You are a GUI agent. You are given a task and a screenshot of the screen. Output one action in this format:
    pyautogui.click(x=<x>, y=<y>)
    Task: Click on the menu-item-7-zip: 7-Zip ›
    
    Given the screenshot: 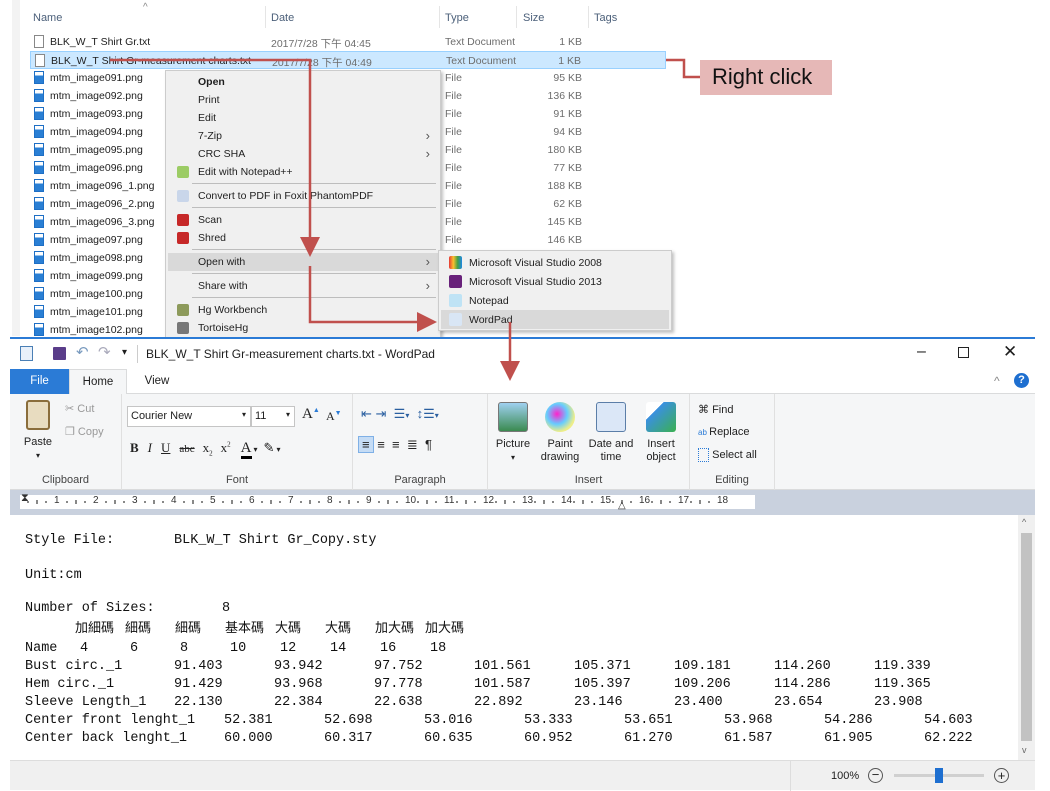 What is the action you would take?
    pyautogui.click(x=303, y=136)
    